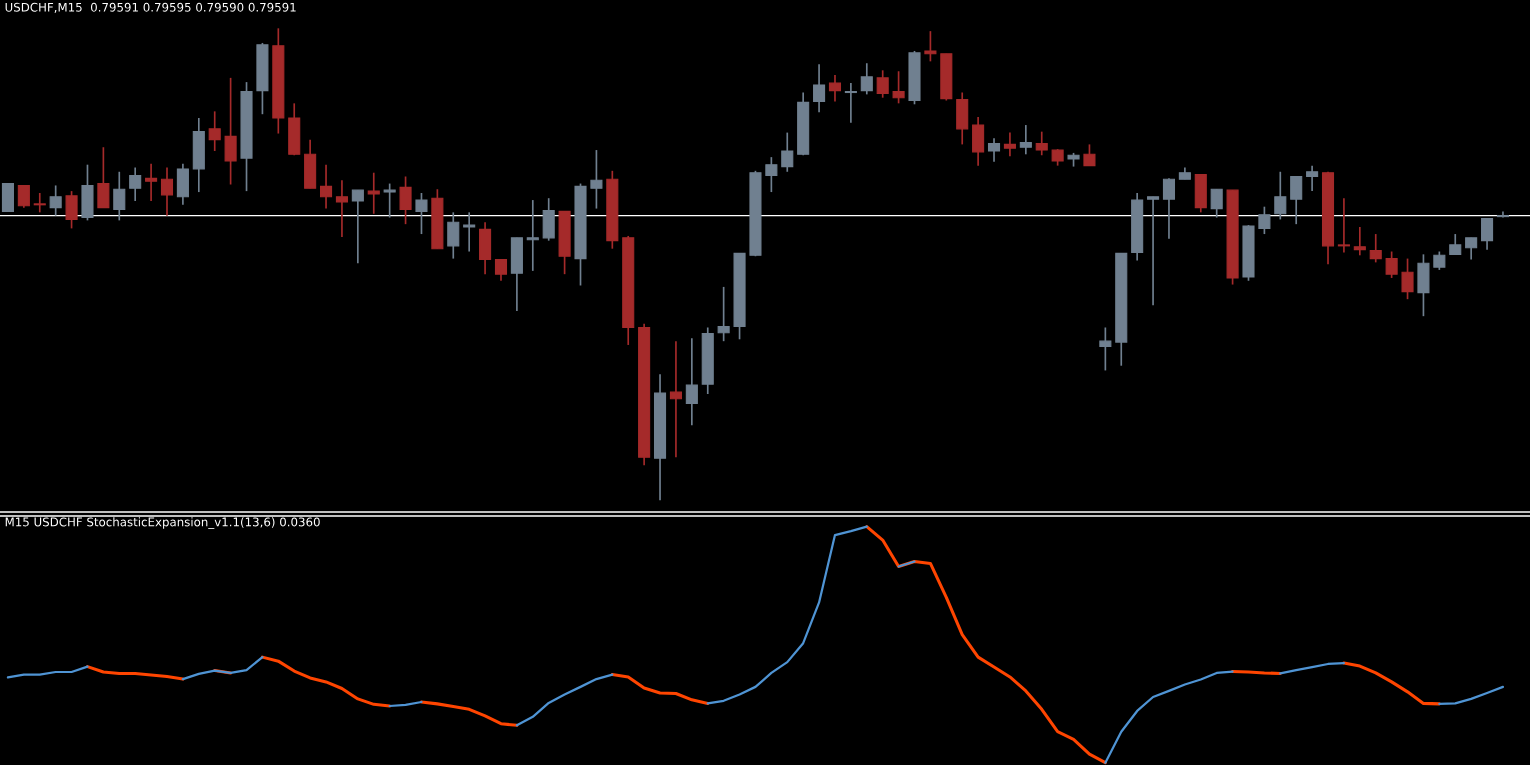 This screenshot has height=765, width=1530. What do you see at coordinates (150, 7) in the screenshot?
I see `chart-title: USDCHF,M15 0.79591 0.79595 0.79590 0.79591` at bounding box center [150, 7].